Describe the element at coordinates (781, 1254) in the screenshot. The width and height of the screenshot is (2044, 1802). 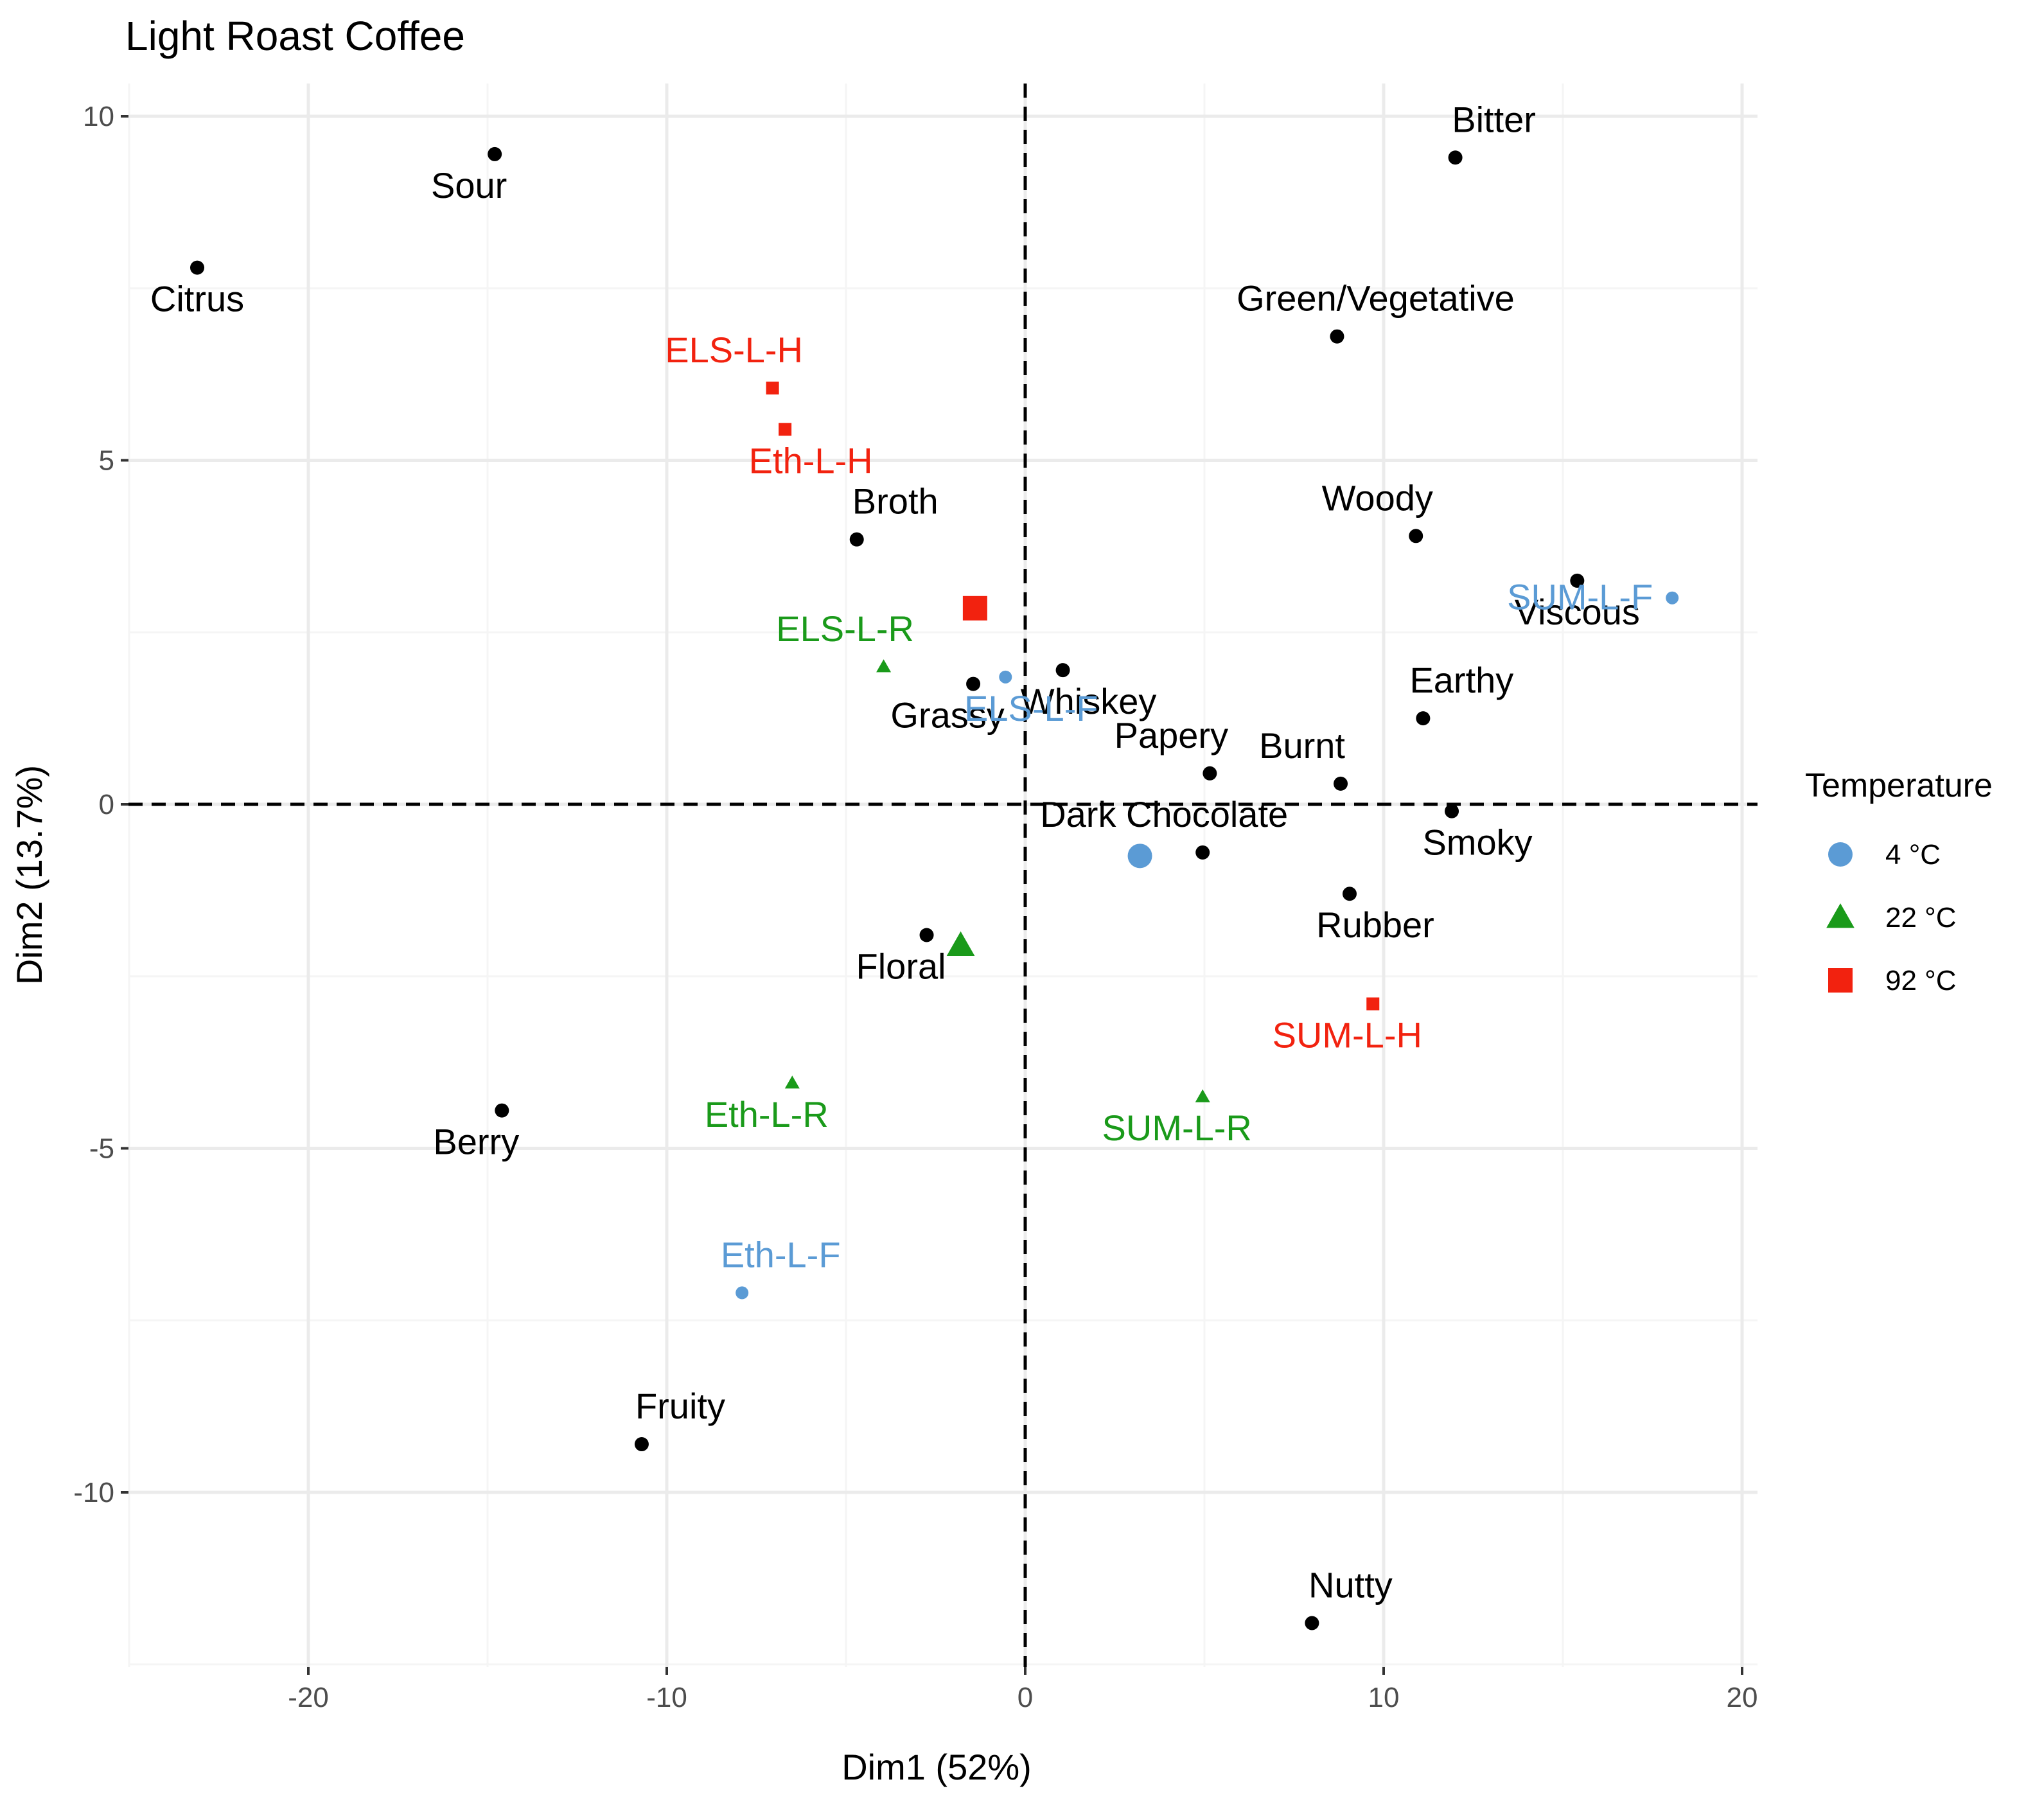
I see `sample-label: Eth-L-F` at that location.